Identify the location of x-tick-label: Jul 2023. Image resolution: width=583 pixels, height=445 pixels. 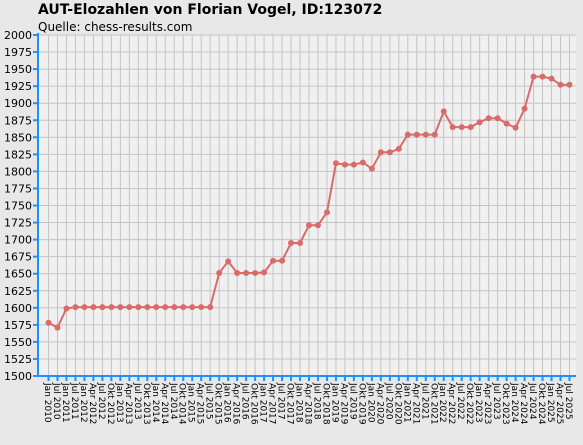
(496, 401).